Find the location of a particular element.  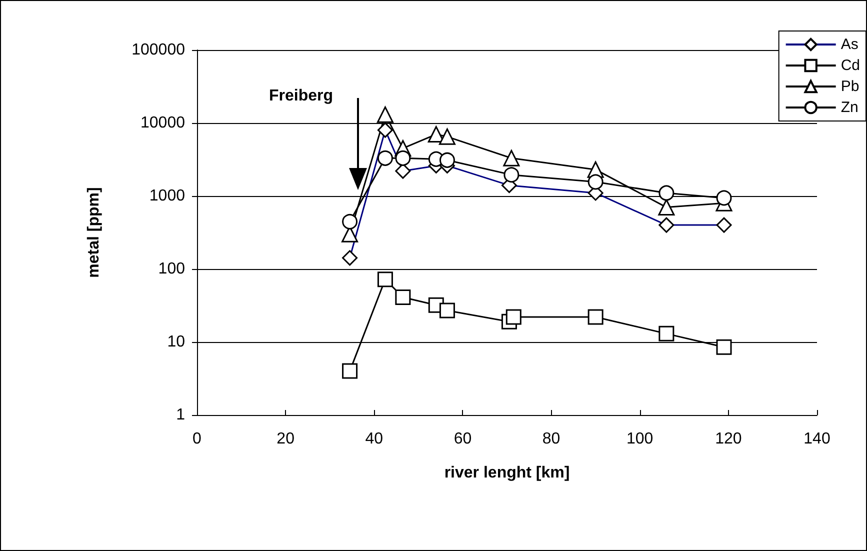

legend-label: Cd is located at coordinates (850, 65).